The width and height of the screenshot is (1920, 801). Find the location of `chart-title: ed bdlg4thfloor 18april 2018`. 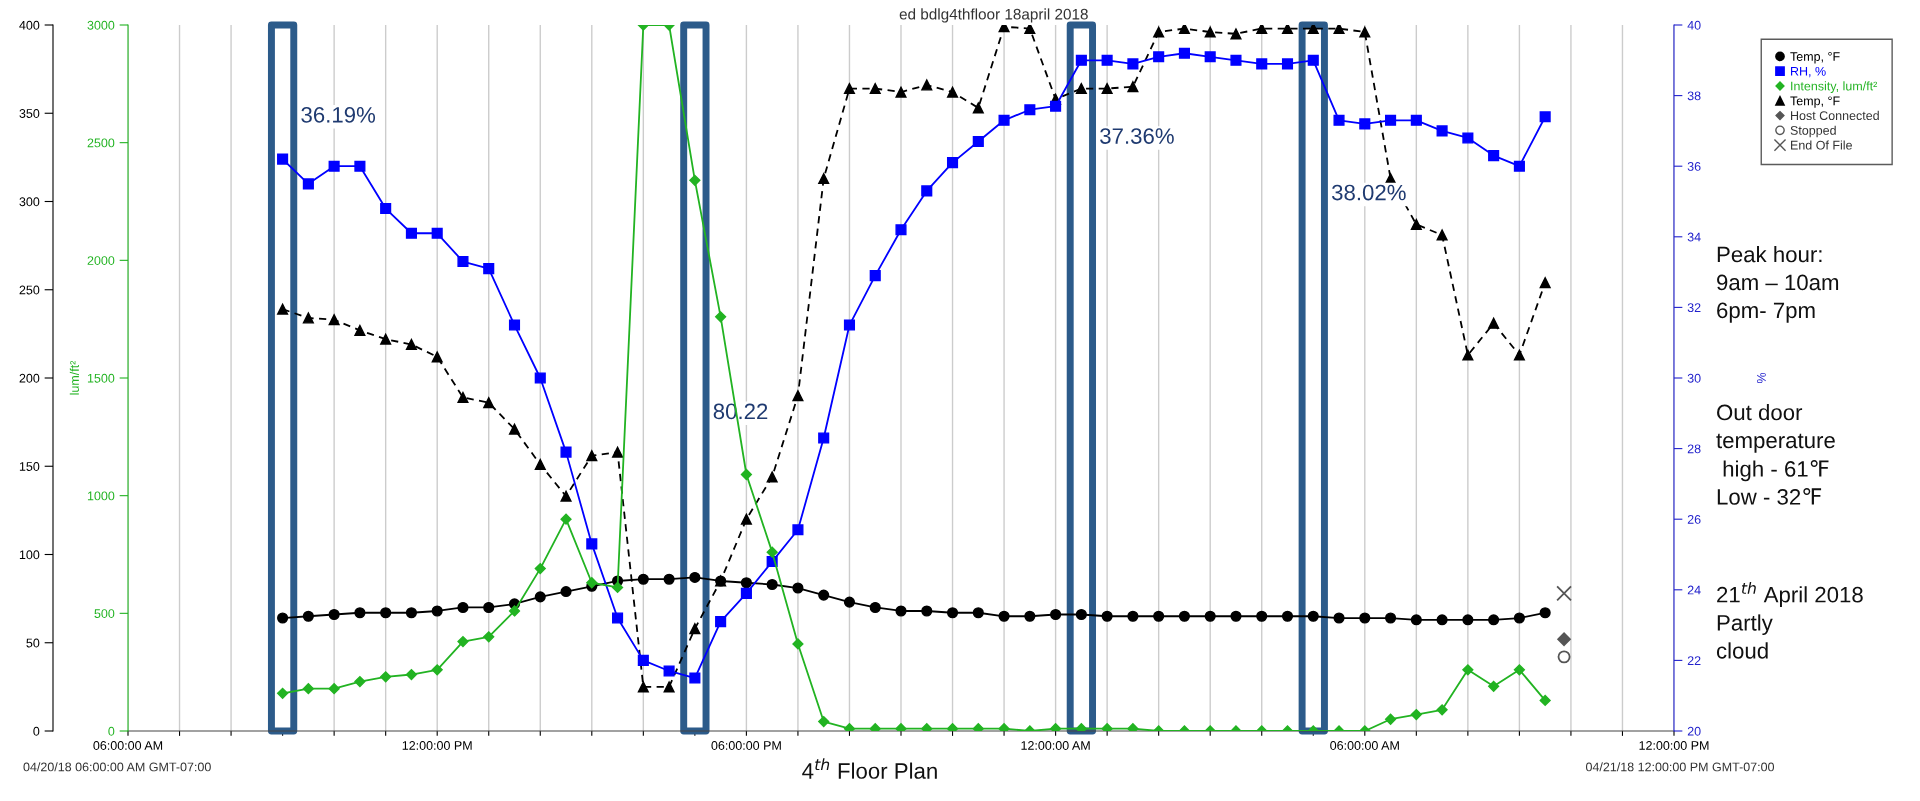

chart-title: ed bdlg4thfloor 18april 2018 is located at coordinates (993, 15).